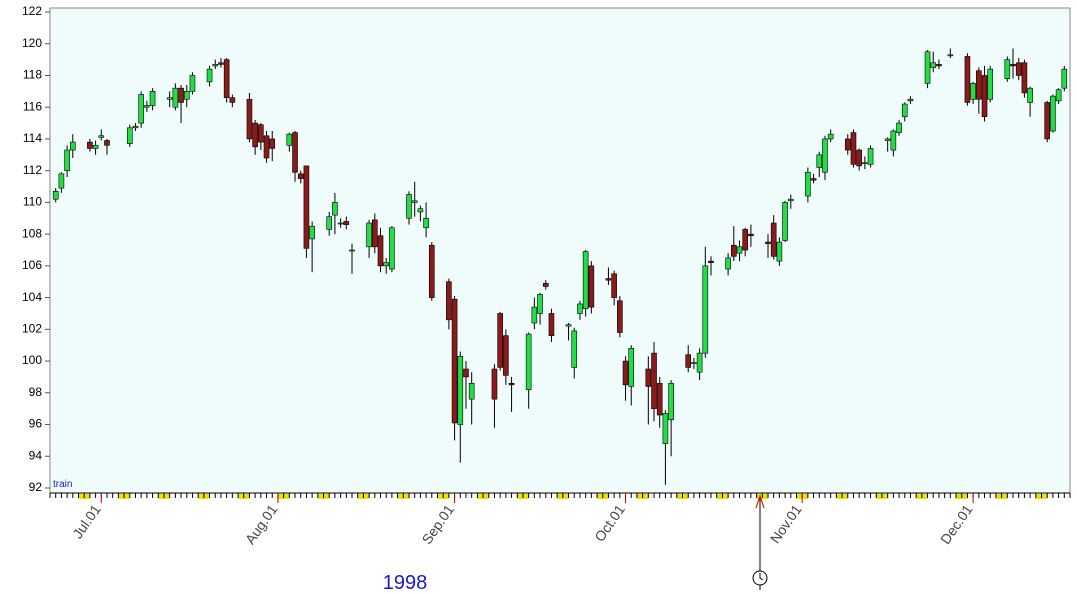 This screenshot has width=1077, height=594. What do you see at coordinates (261, 524) in the screenshot?
I see `x-tick-label: Aug.01` at bounding box center [261, 524].